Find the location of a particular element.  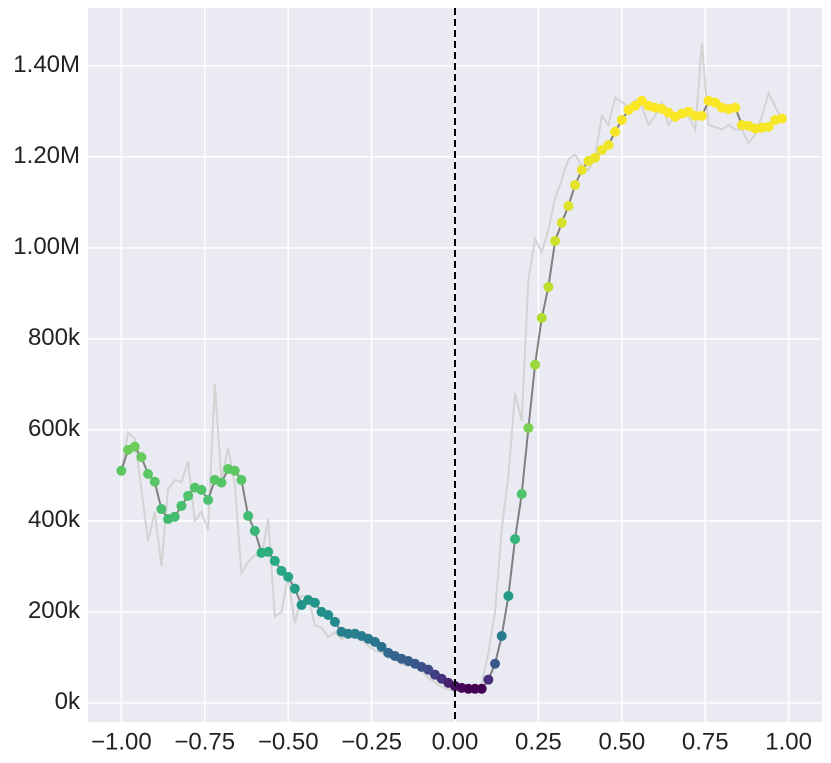

x-tick-label: 0.25 is located at coordinates (538, 741).